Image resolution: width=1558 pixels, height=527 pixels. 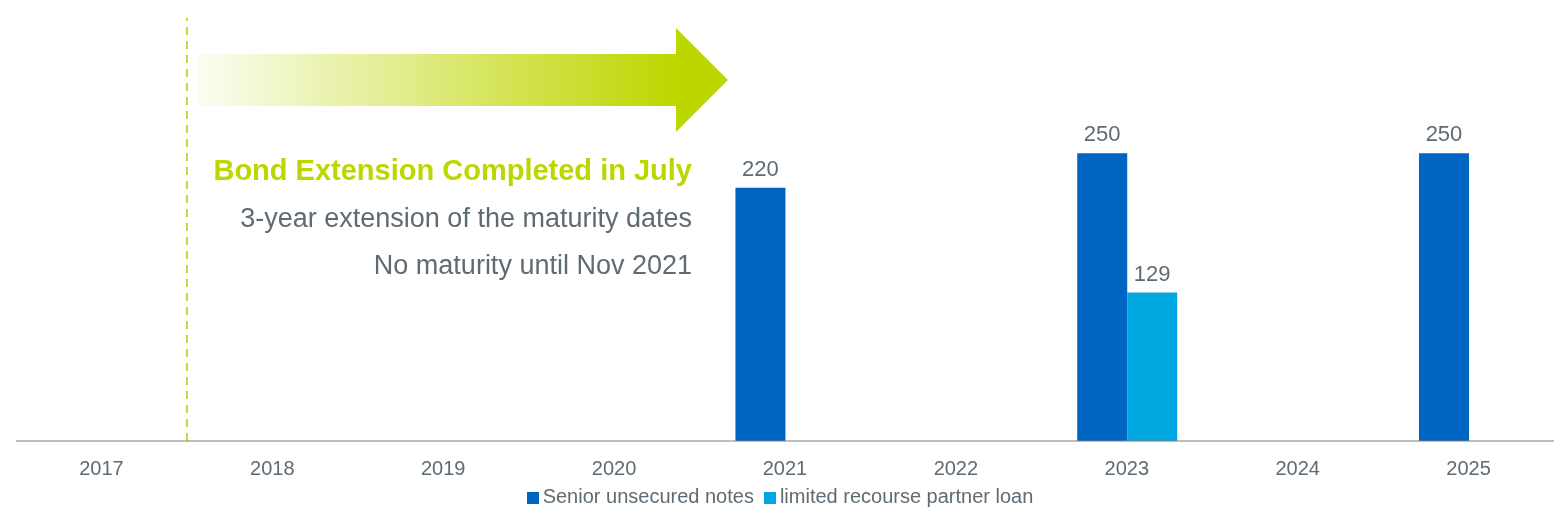 I want to click on legend-label: limited recourse partner loan, so click(x=906, y=496).